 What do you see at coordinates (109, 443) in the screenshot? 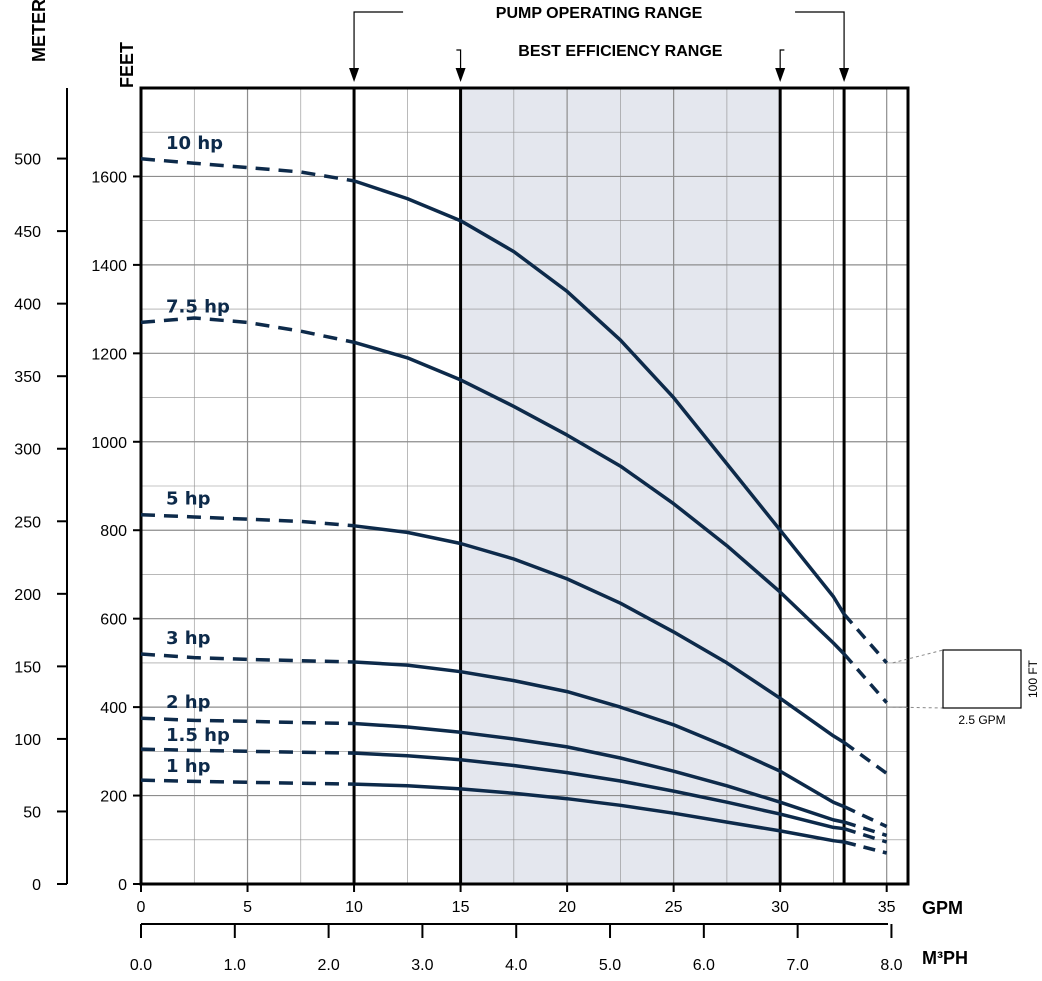
I see `feet-tick-label: 1000` at bounding box center [109, 443].